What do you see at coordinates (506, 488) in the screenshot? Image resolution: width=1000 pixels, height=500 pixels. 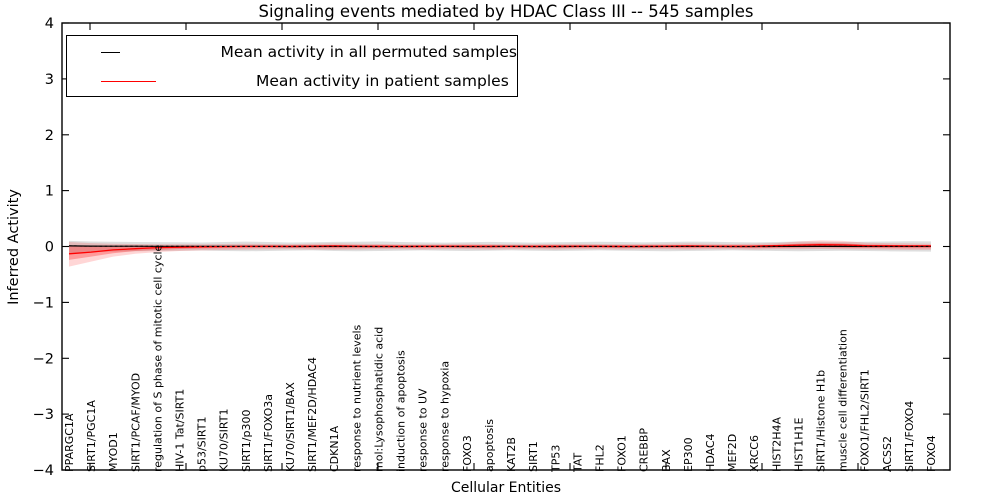 I see `x-axis-title: Cellular Entities` at bounding box center [506, 488].